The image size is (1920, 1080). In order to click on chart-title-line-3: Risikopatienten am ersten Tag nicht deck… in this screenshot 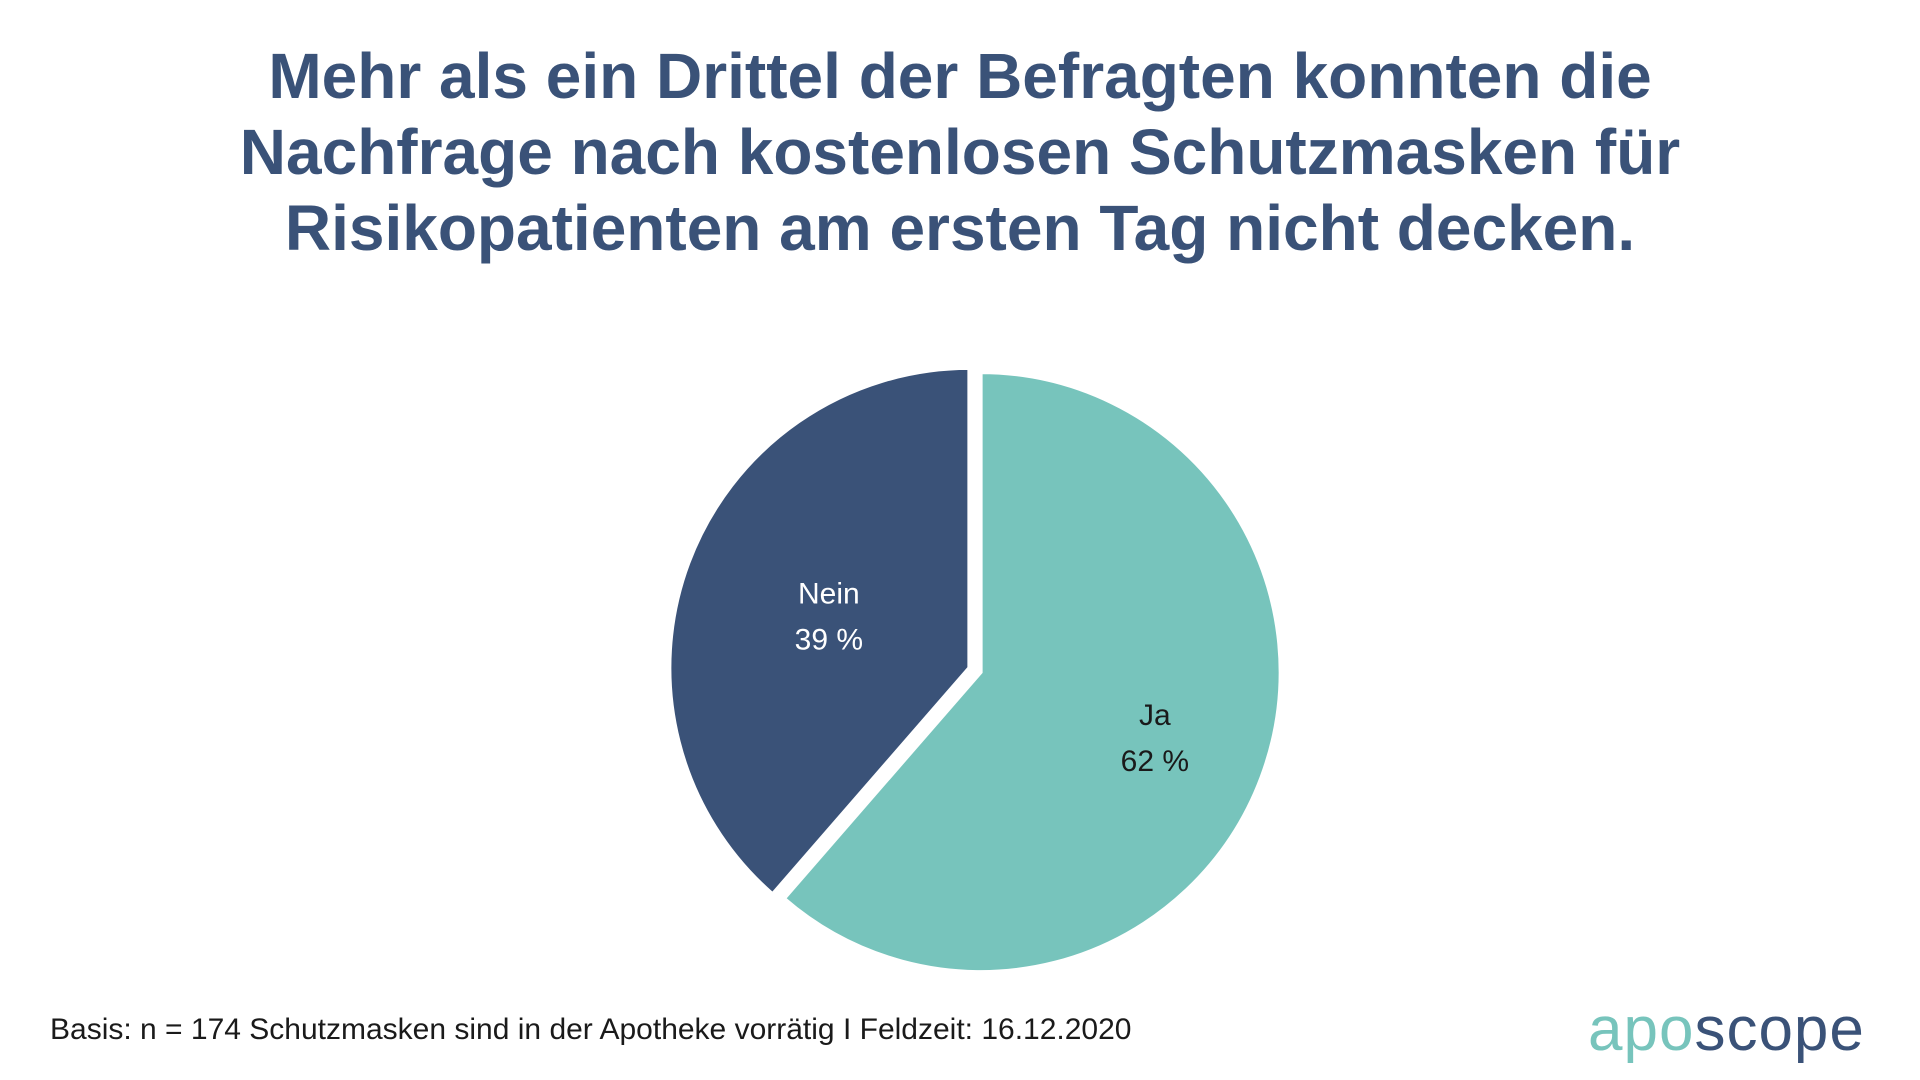, I will do `click(960, 228)`.